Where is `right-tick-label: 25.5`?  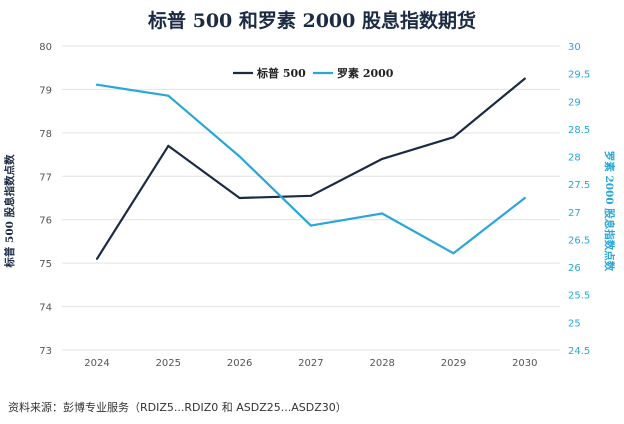 right-tick-label: 25.5 is located at coordinates (579, 296).